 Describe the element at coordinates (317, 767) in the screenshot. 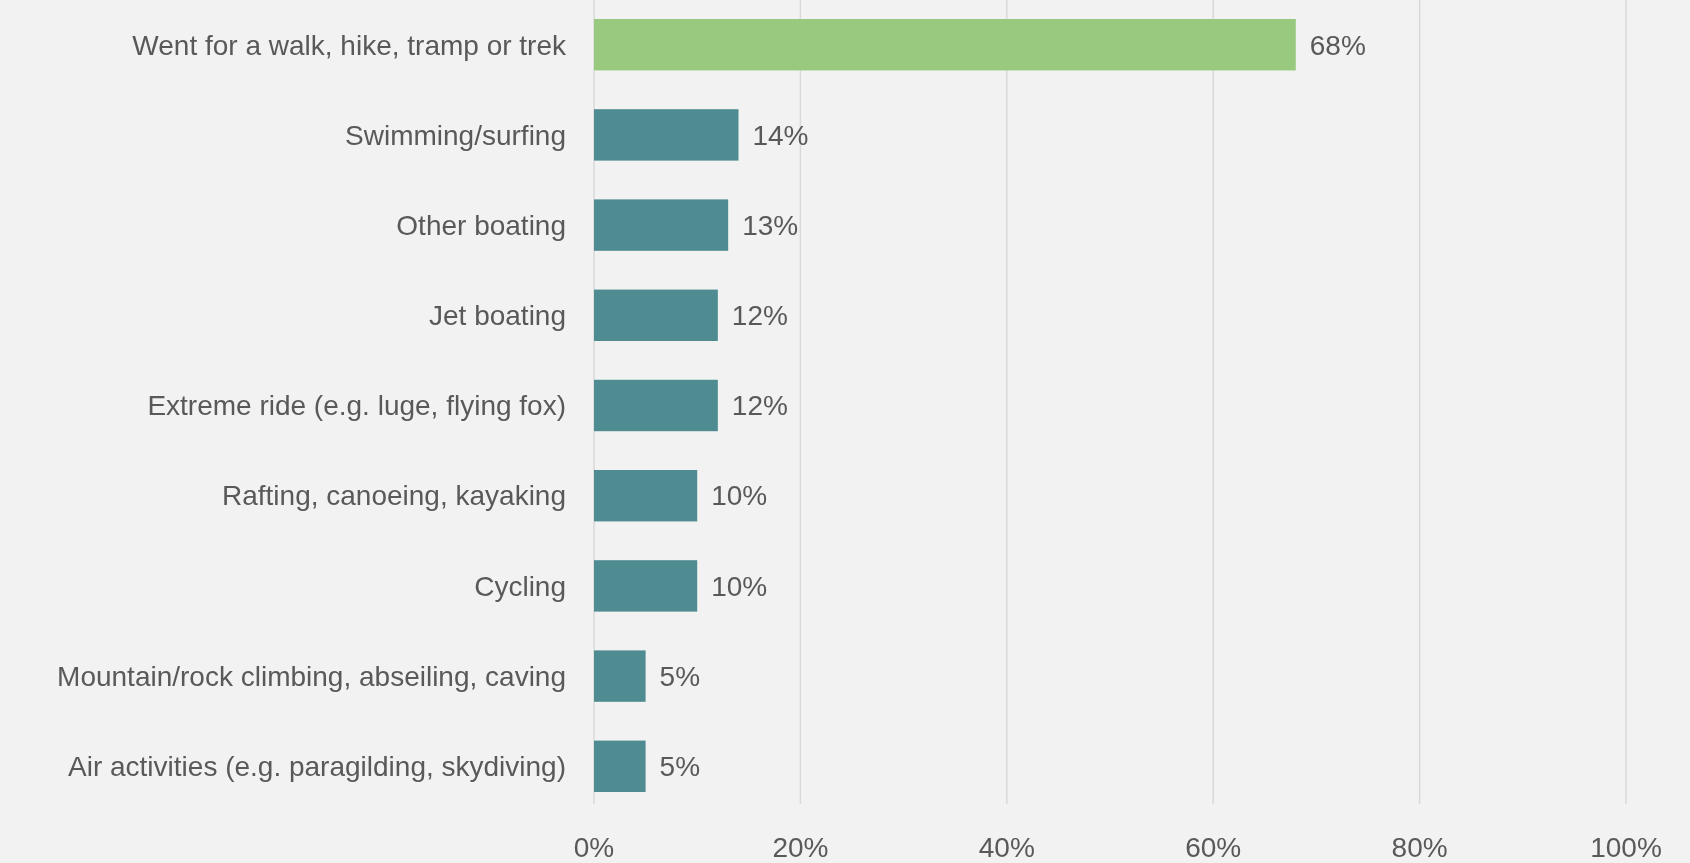

I see `y-tick-label: Air activities (e.g. paragilding, skydiving)` at that location.